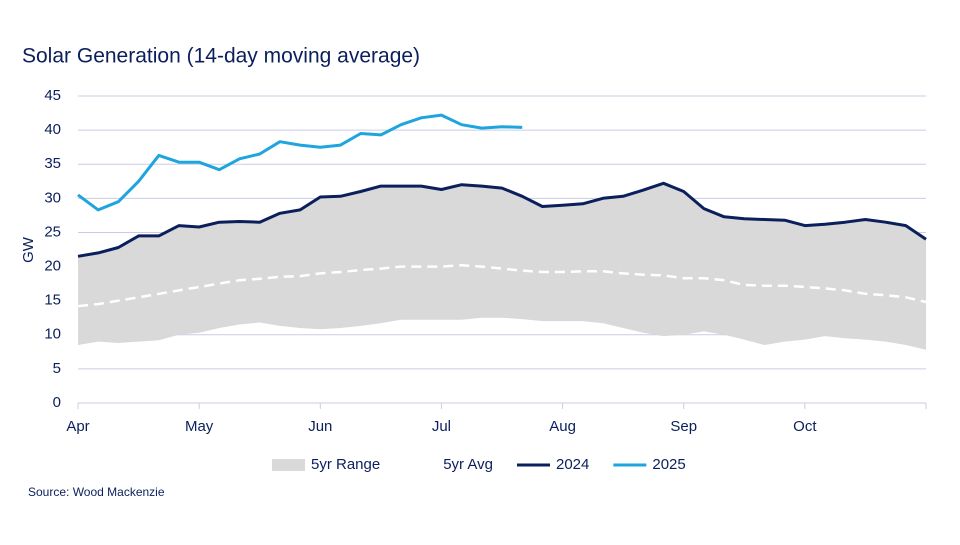 The height and width of the screenshot is (545, 960). I want to click on x-tick-label: Aug, so click(562, 426).